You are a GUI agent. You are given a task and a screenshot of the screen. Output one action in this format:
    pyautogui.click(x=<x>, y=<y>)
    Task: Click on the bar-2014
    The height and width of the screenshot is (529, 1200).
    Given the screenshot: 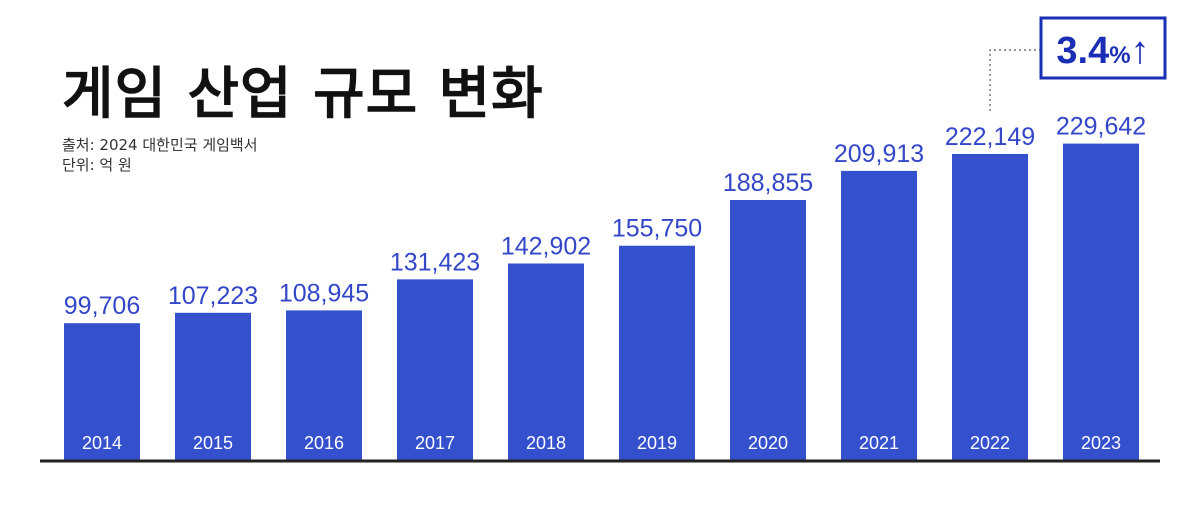 What is the action you would take?
    pyautogui.click(x=102, y=392)
    